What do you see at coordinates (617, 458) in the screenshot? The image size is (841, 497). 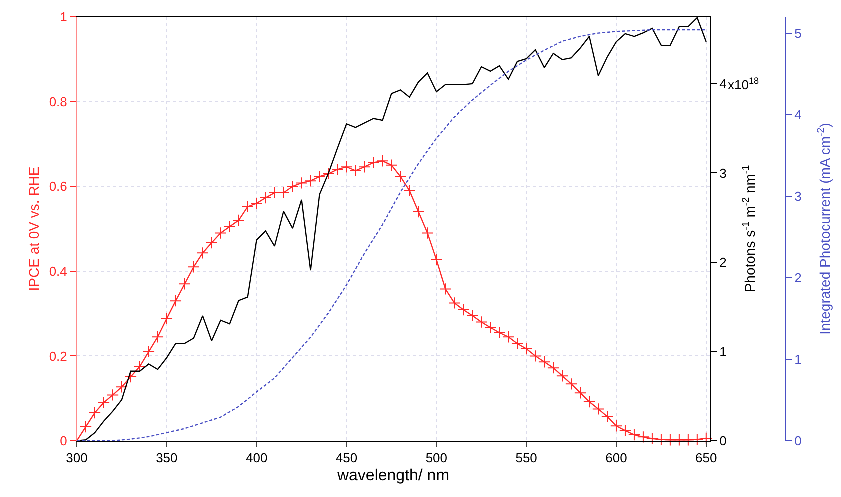 I see `x-tick-label: 600` at bounding box center [617, 458].